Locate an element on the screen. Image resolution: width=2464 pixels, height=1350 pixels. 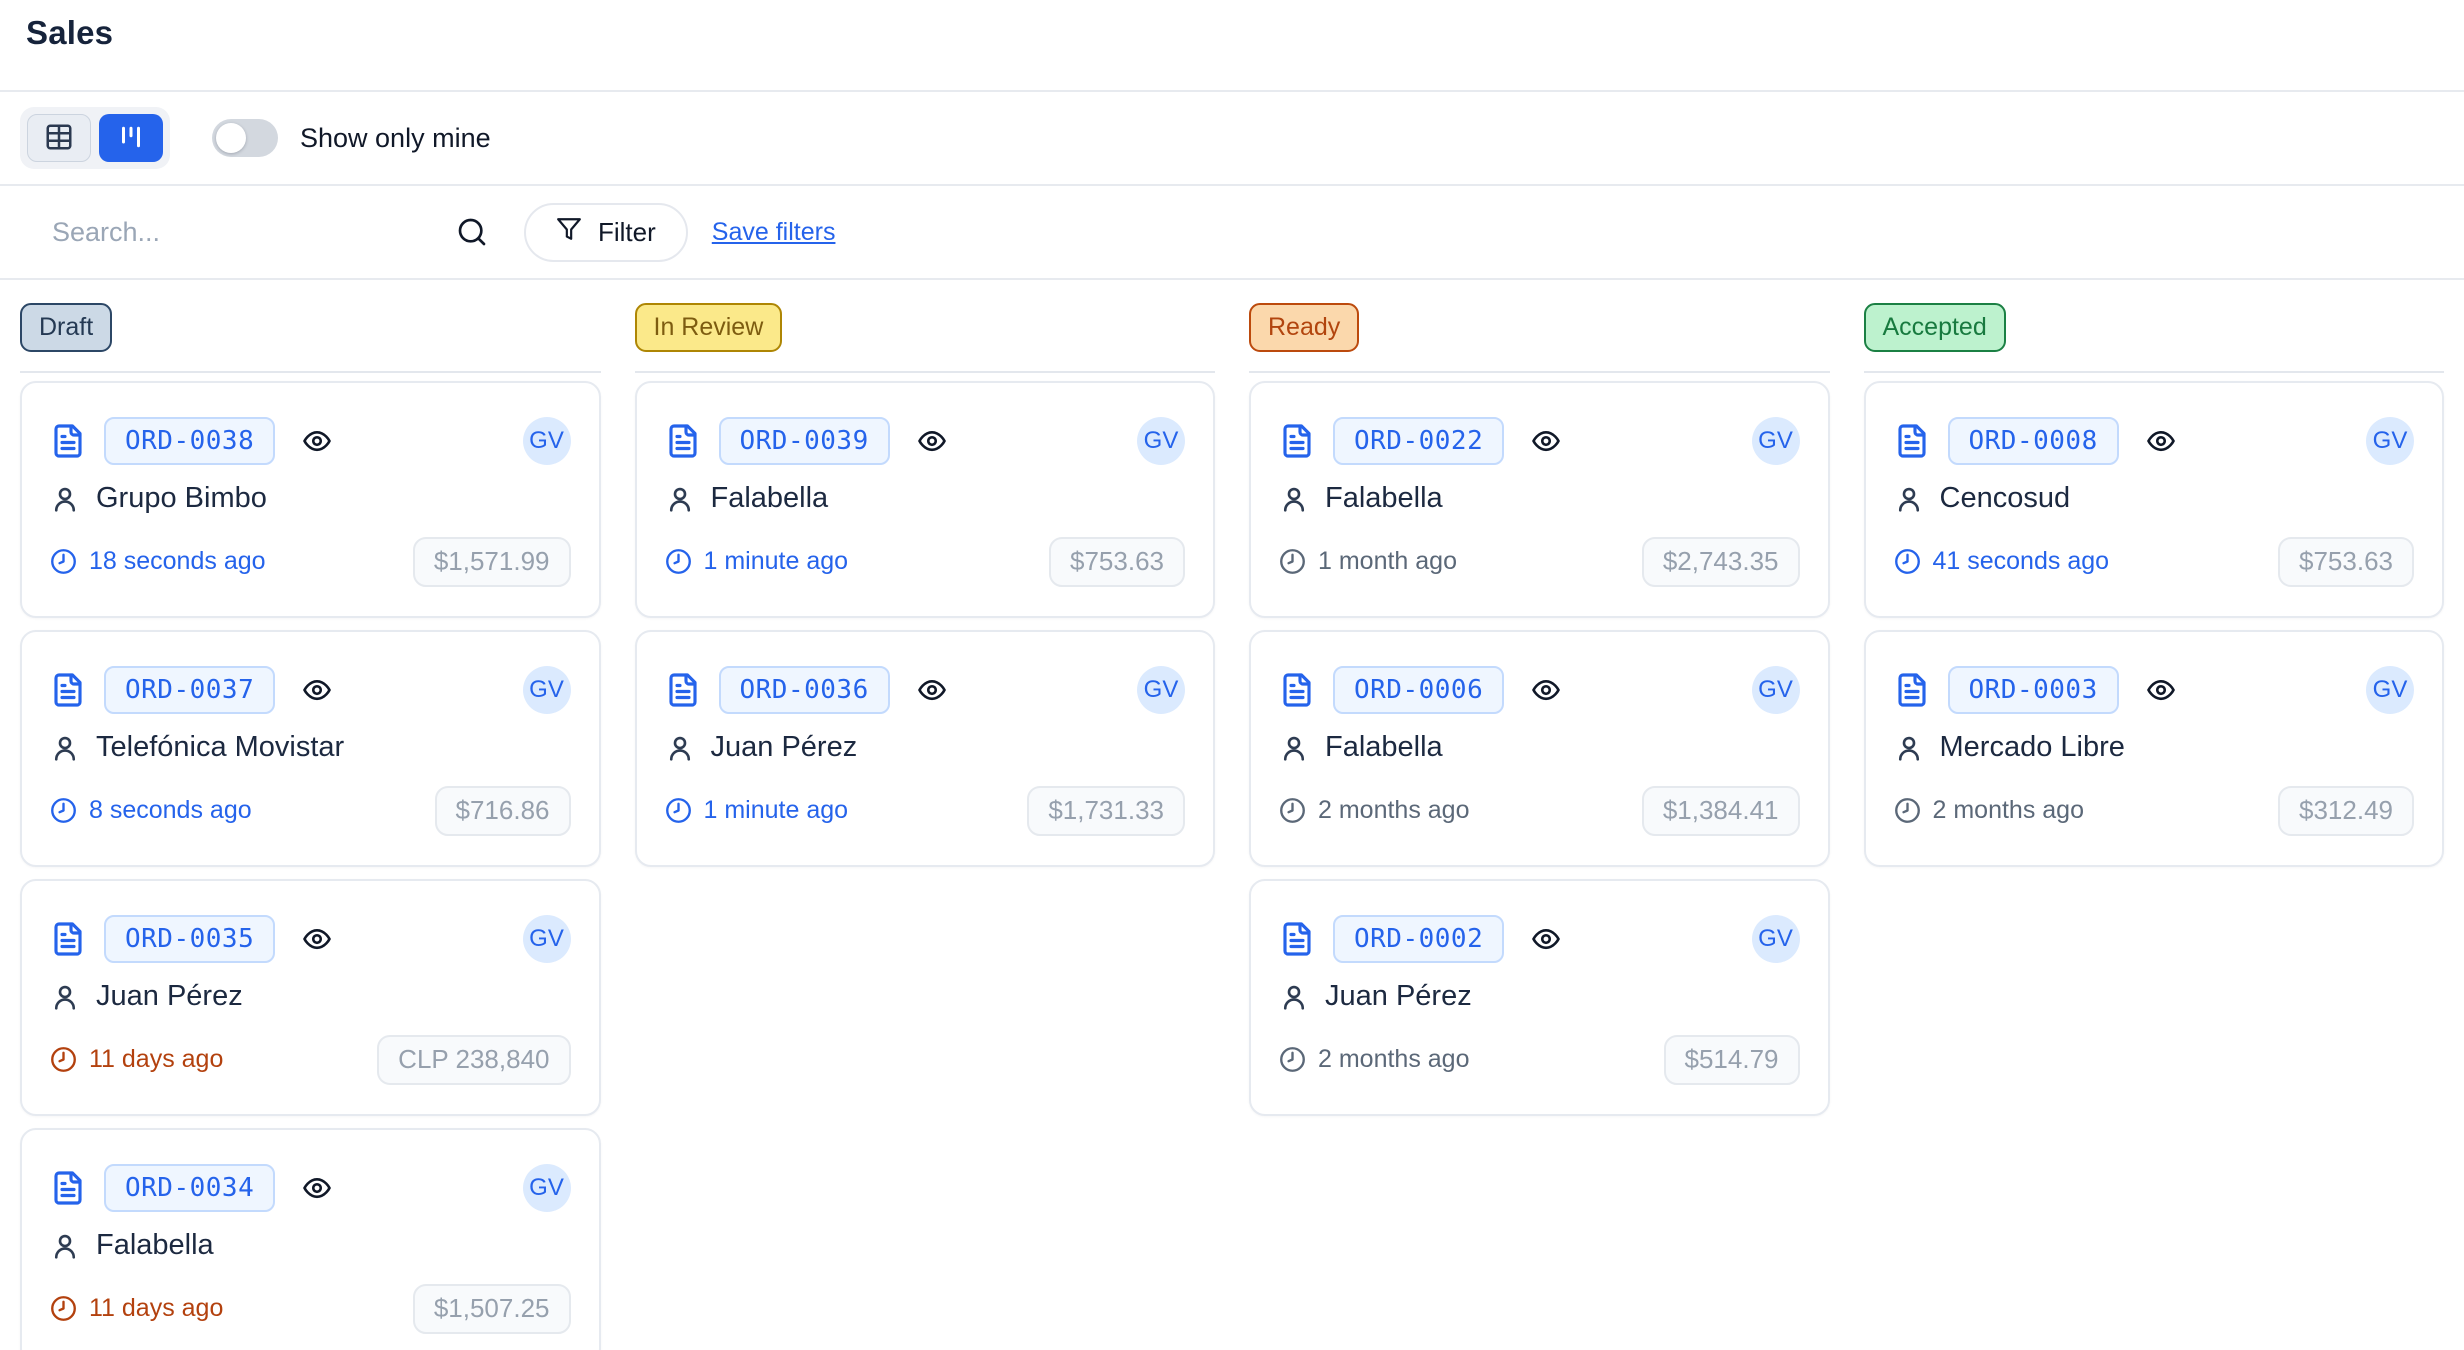
order-card: ORD-0036 GV Juan Pérez is located at coordinates (924, 748).